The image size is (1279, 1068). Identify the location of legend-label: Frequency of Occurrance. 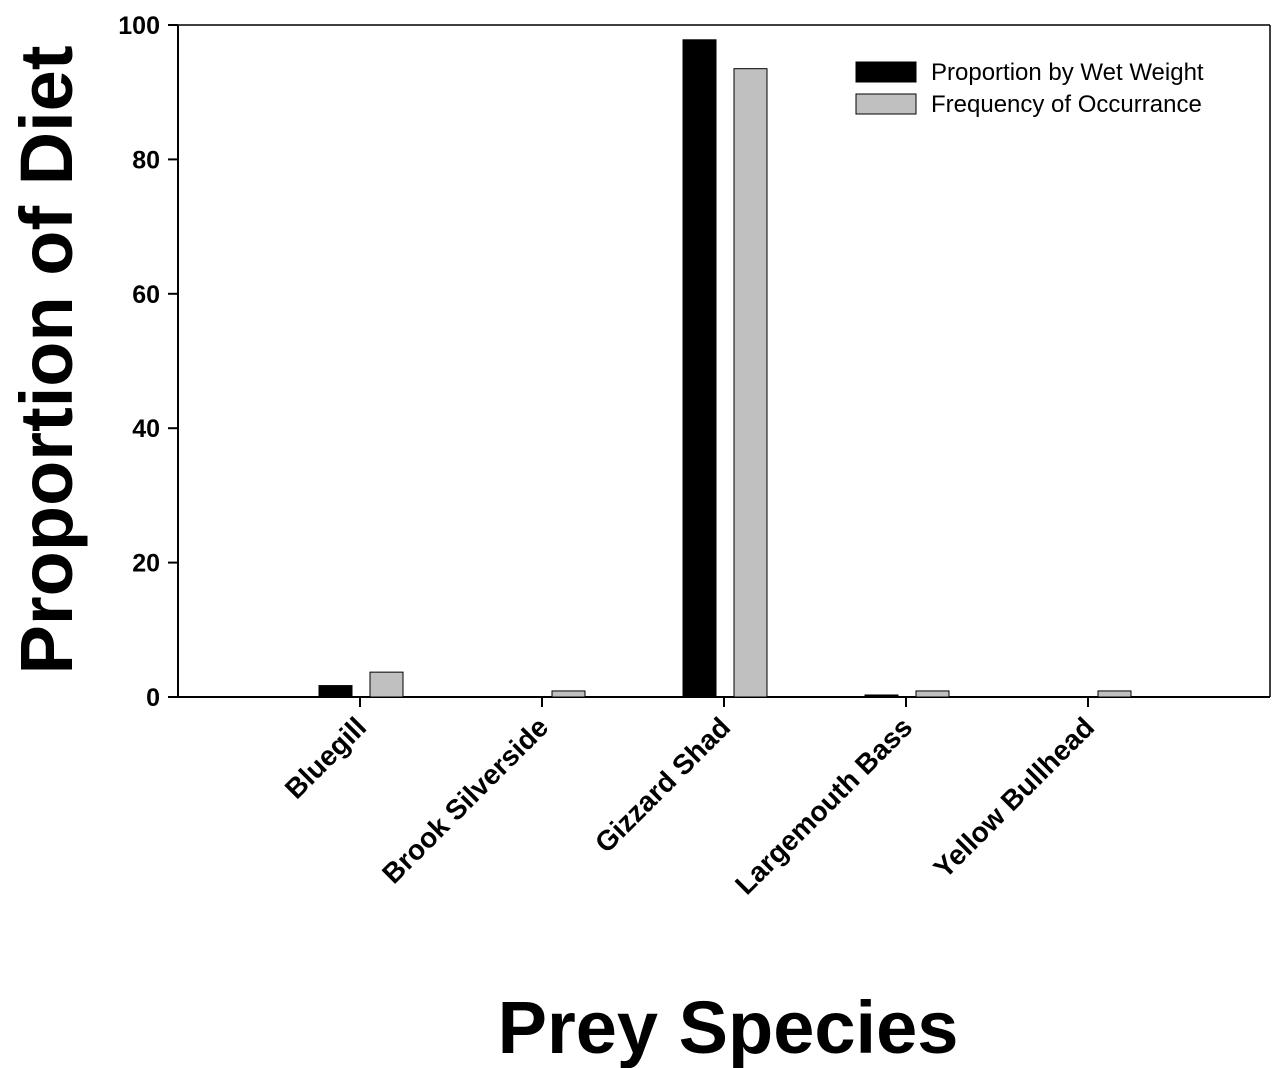
(1066, 104).